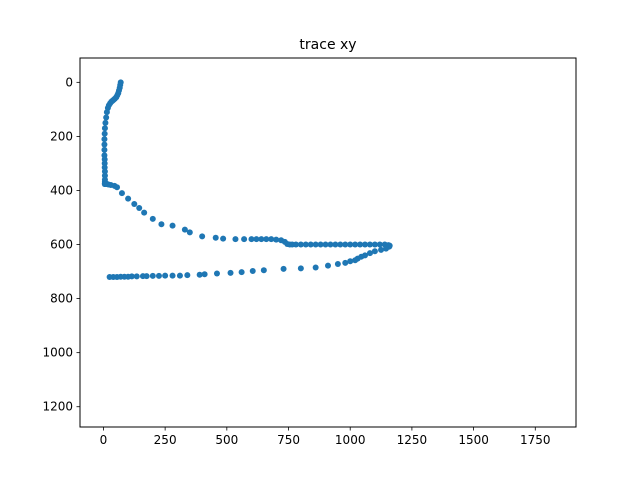 This screenshot has width=640, height=480. What do you see at coordinates (104, 440) in the screenshot?
I see `x-tick-label: 0` at bounding box center [104, 440].